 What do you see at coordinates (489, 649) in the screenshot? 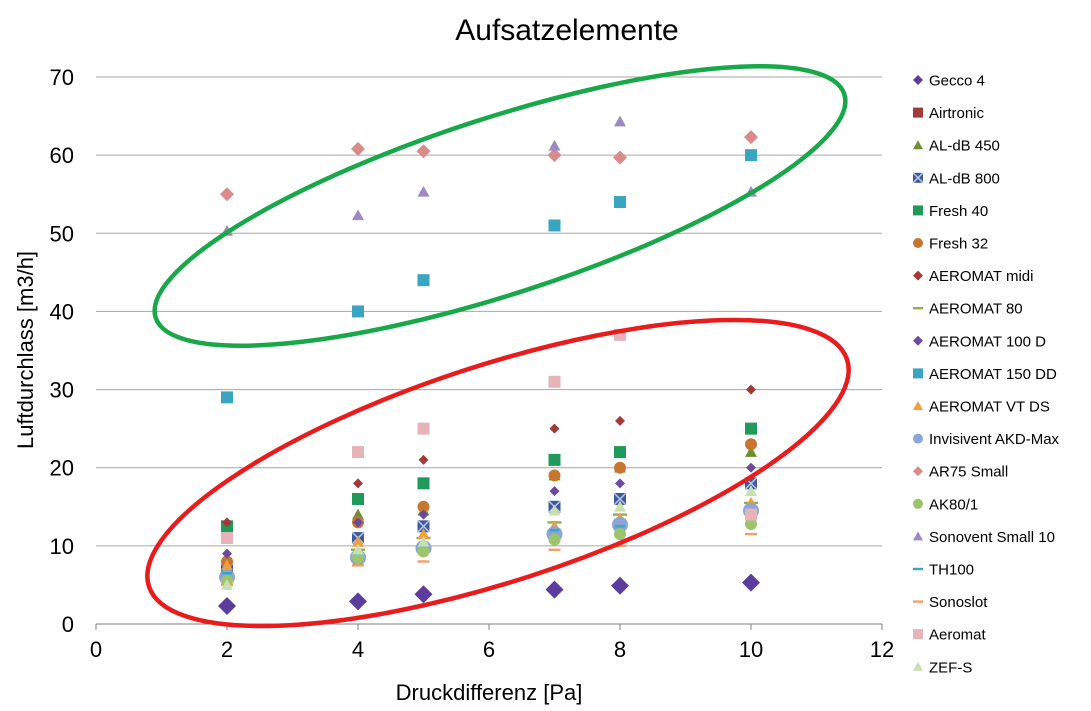
I see `x-tick-label: 6` at bounding box center [489, 649].